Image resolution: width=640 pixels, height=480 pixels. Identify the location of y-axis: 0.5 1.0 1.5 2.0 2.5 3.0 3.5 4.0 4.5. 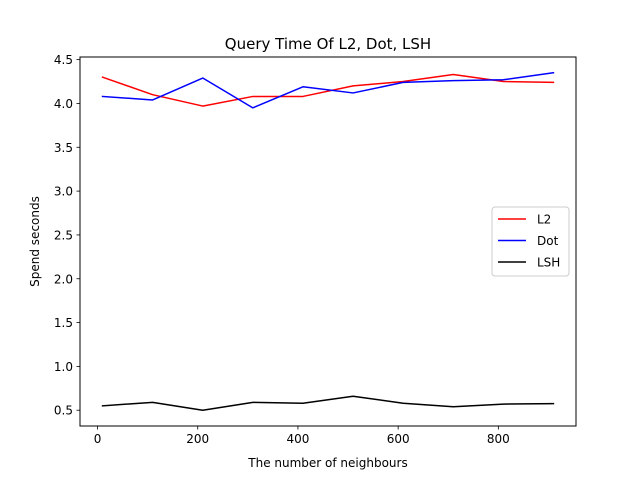
(67, 235).